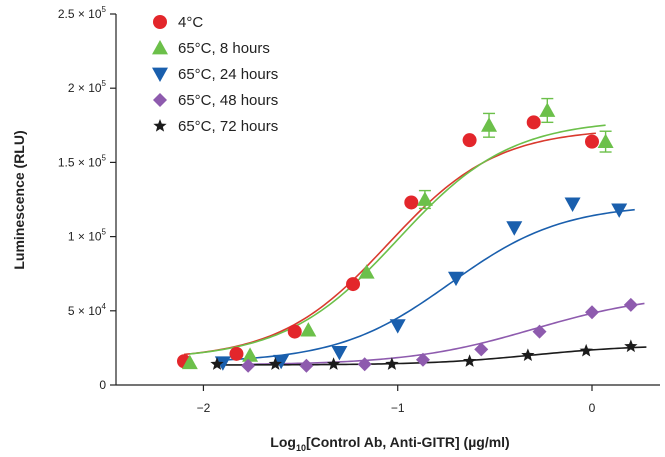  I want to click on legend-item: 65°C, 24 hours, so click(215, 74).